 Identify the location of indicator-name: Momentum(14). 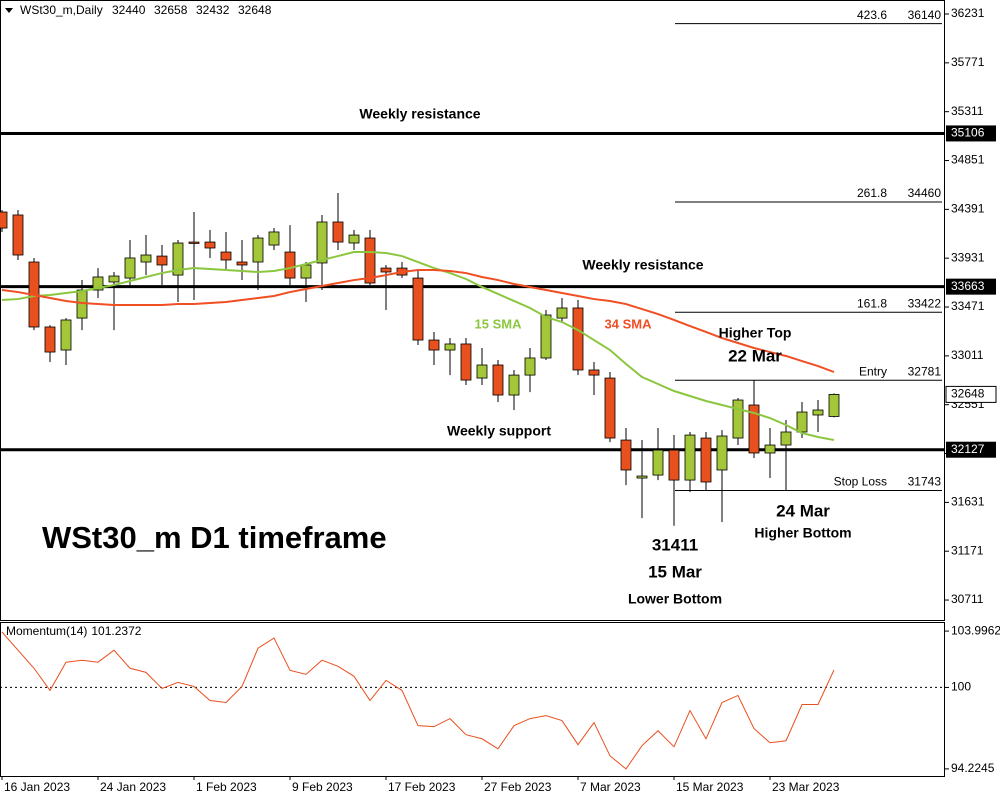
(46, 631).